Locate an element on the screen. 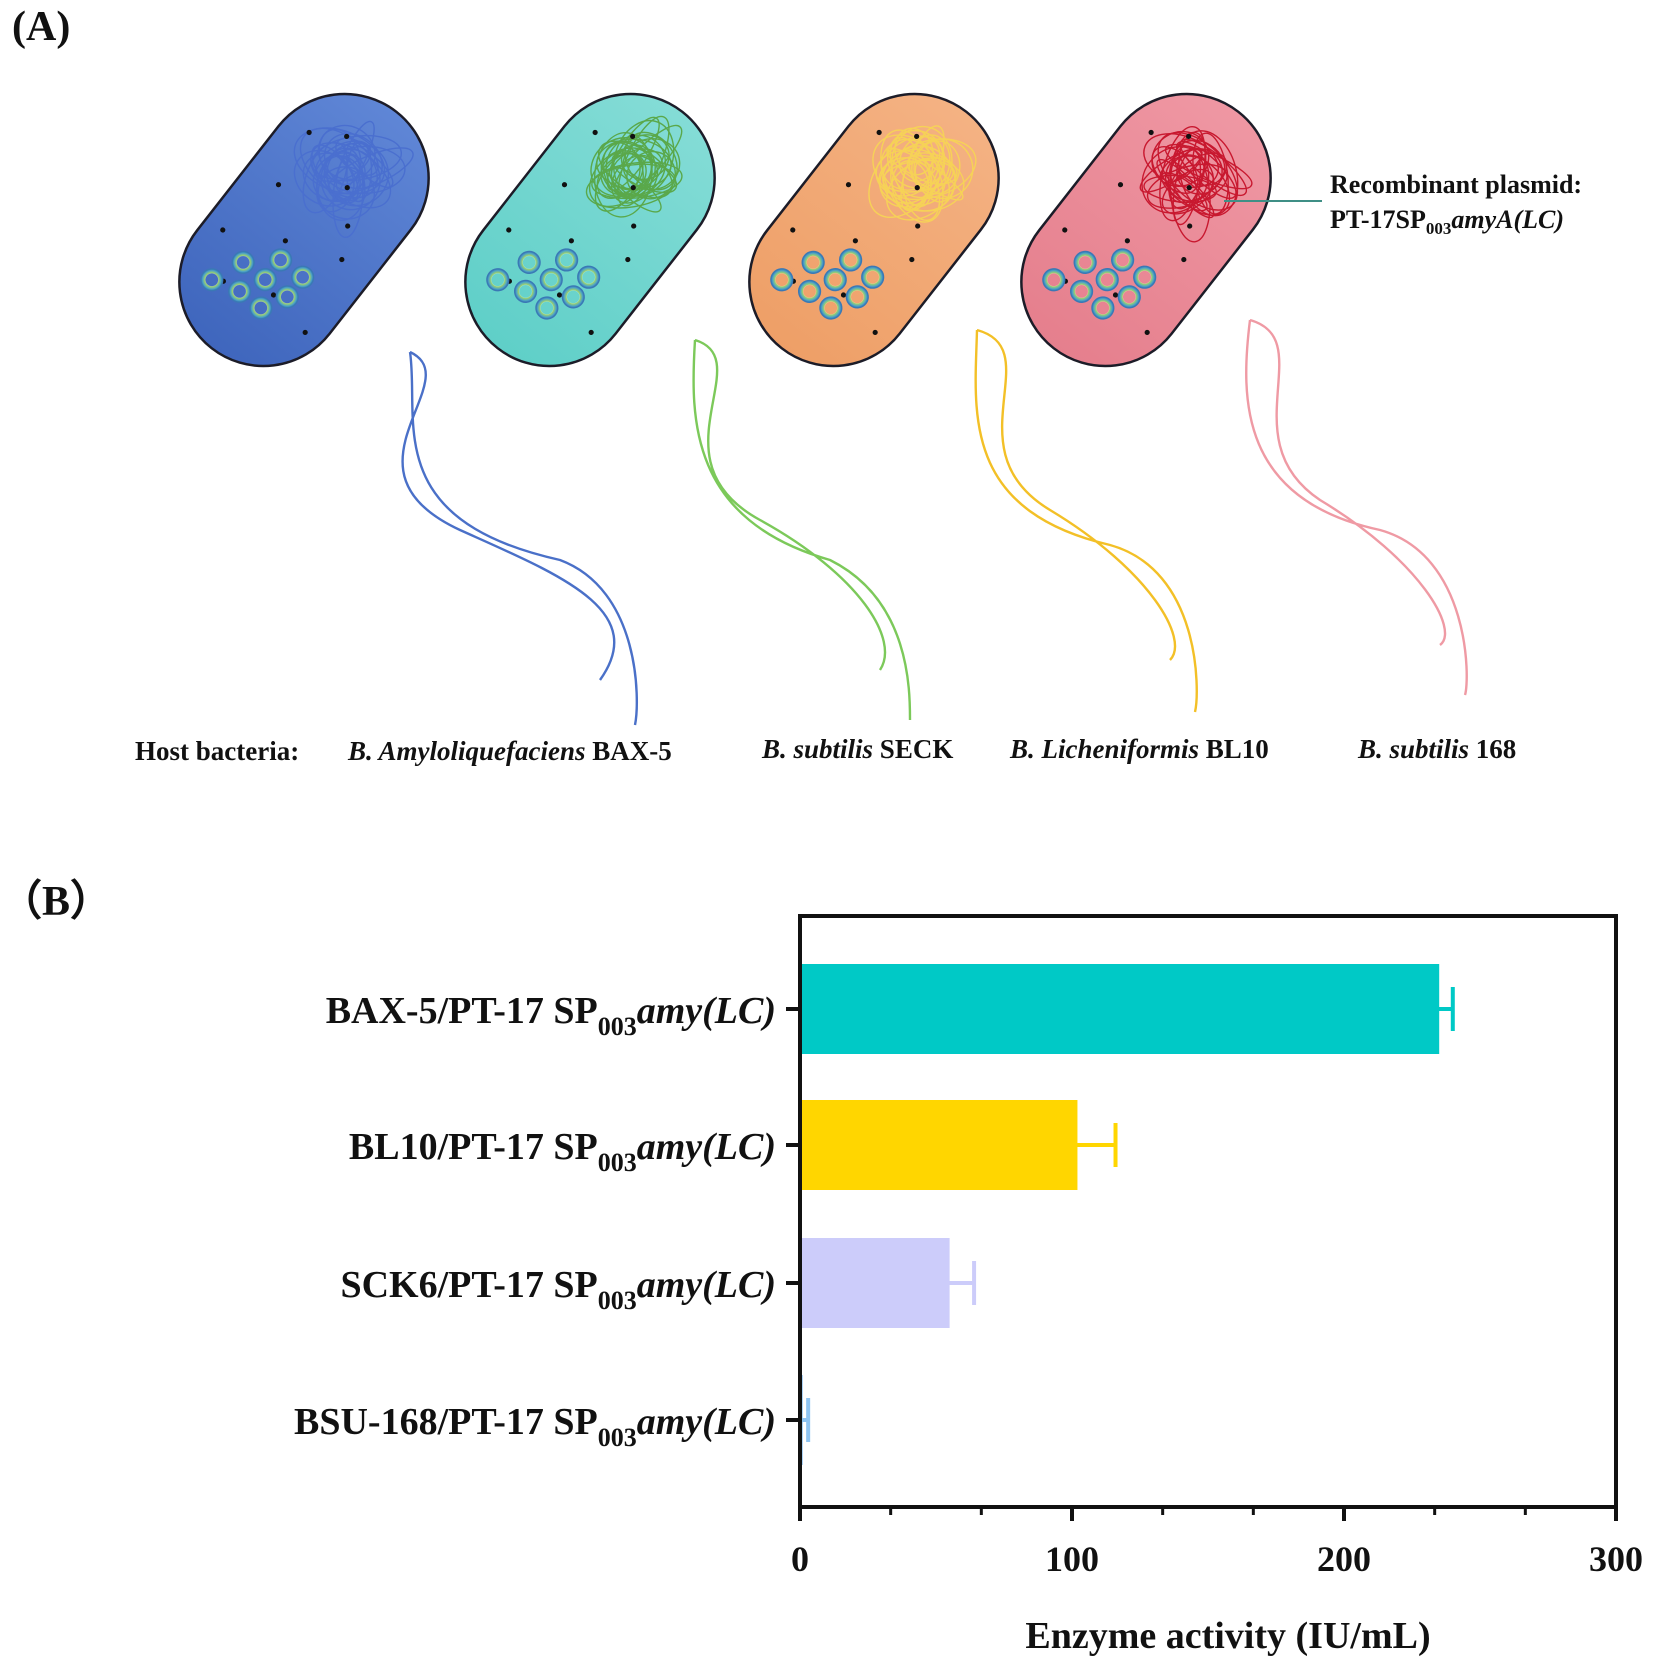  bacterium-caption-3: B. Licheniformis BL10 is located at coordinates (1139, 749).